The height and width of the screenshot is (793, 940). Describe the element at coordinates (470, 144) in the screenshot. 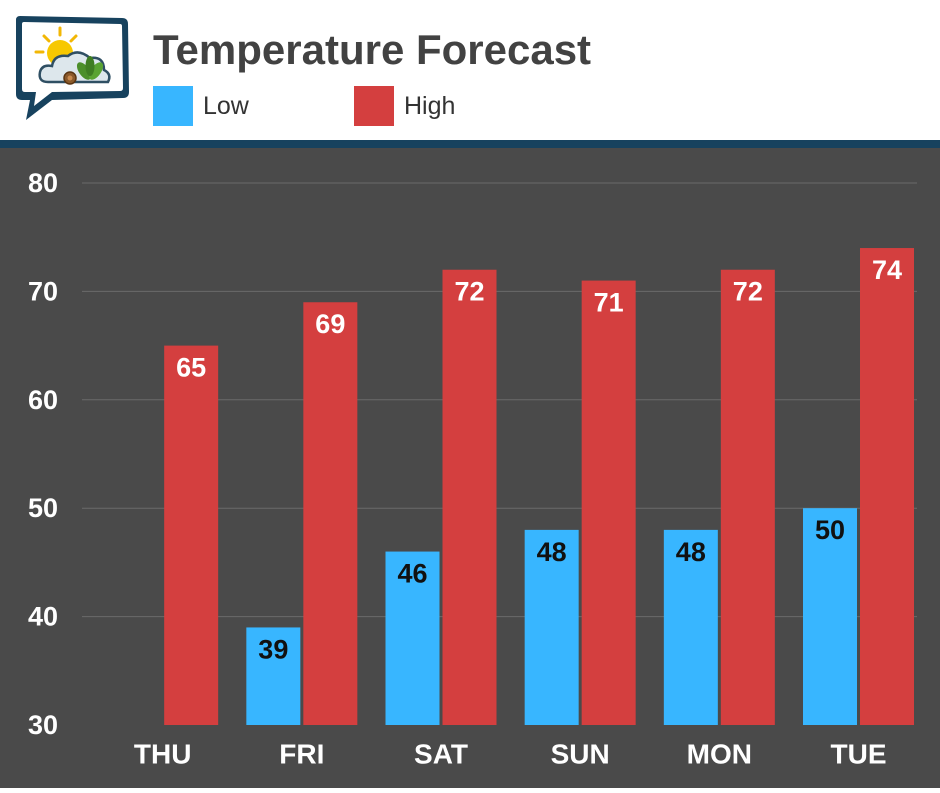

I see `header-divider` at that location.